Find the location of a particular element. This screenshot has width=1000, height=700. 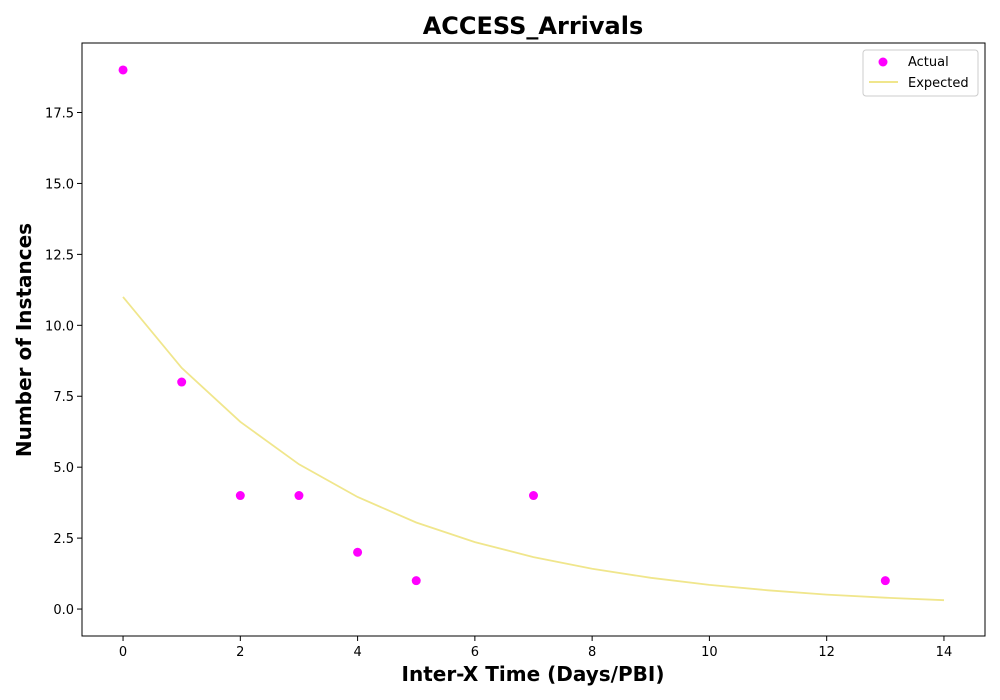

x-tick-label: 0 is located at coordinates (123, 652).